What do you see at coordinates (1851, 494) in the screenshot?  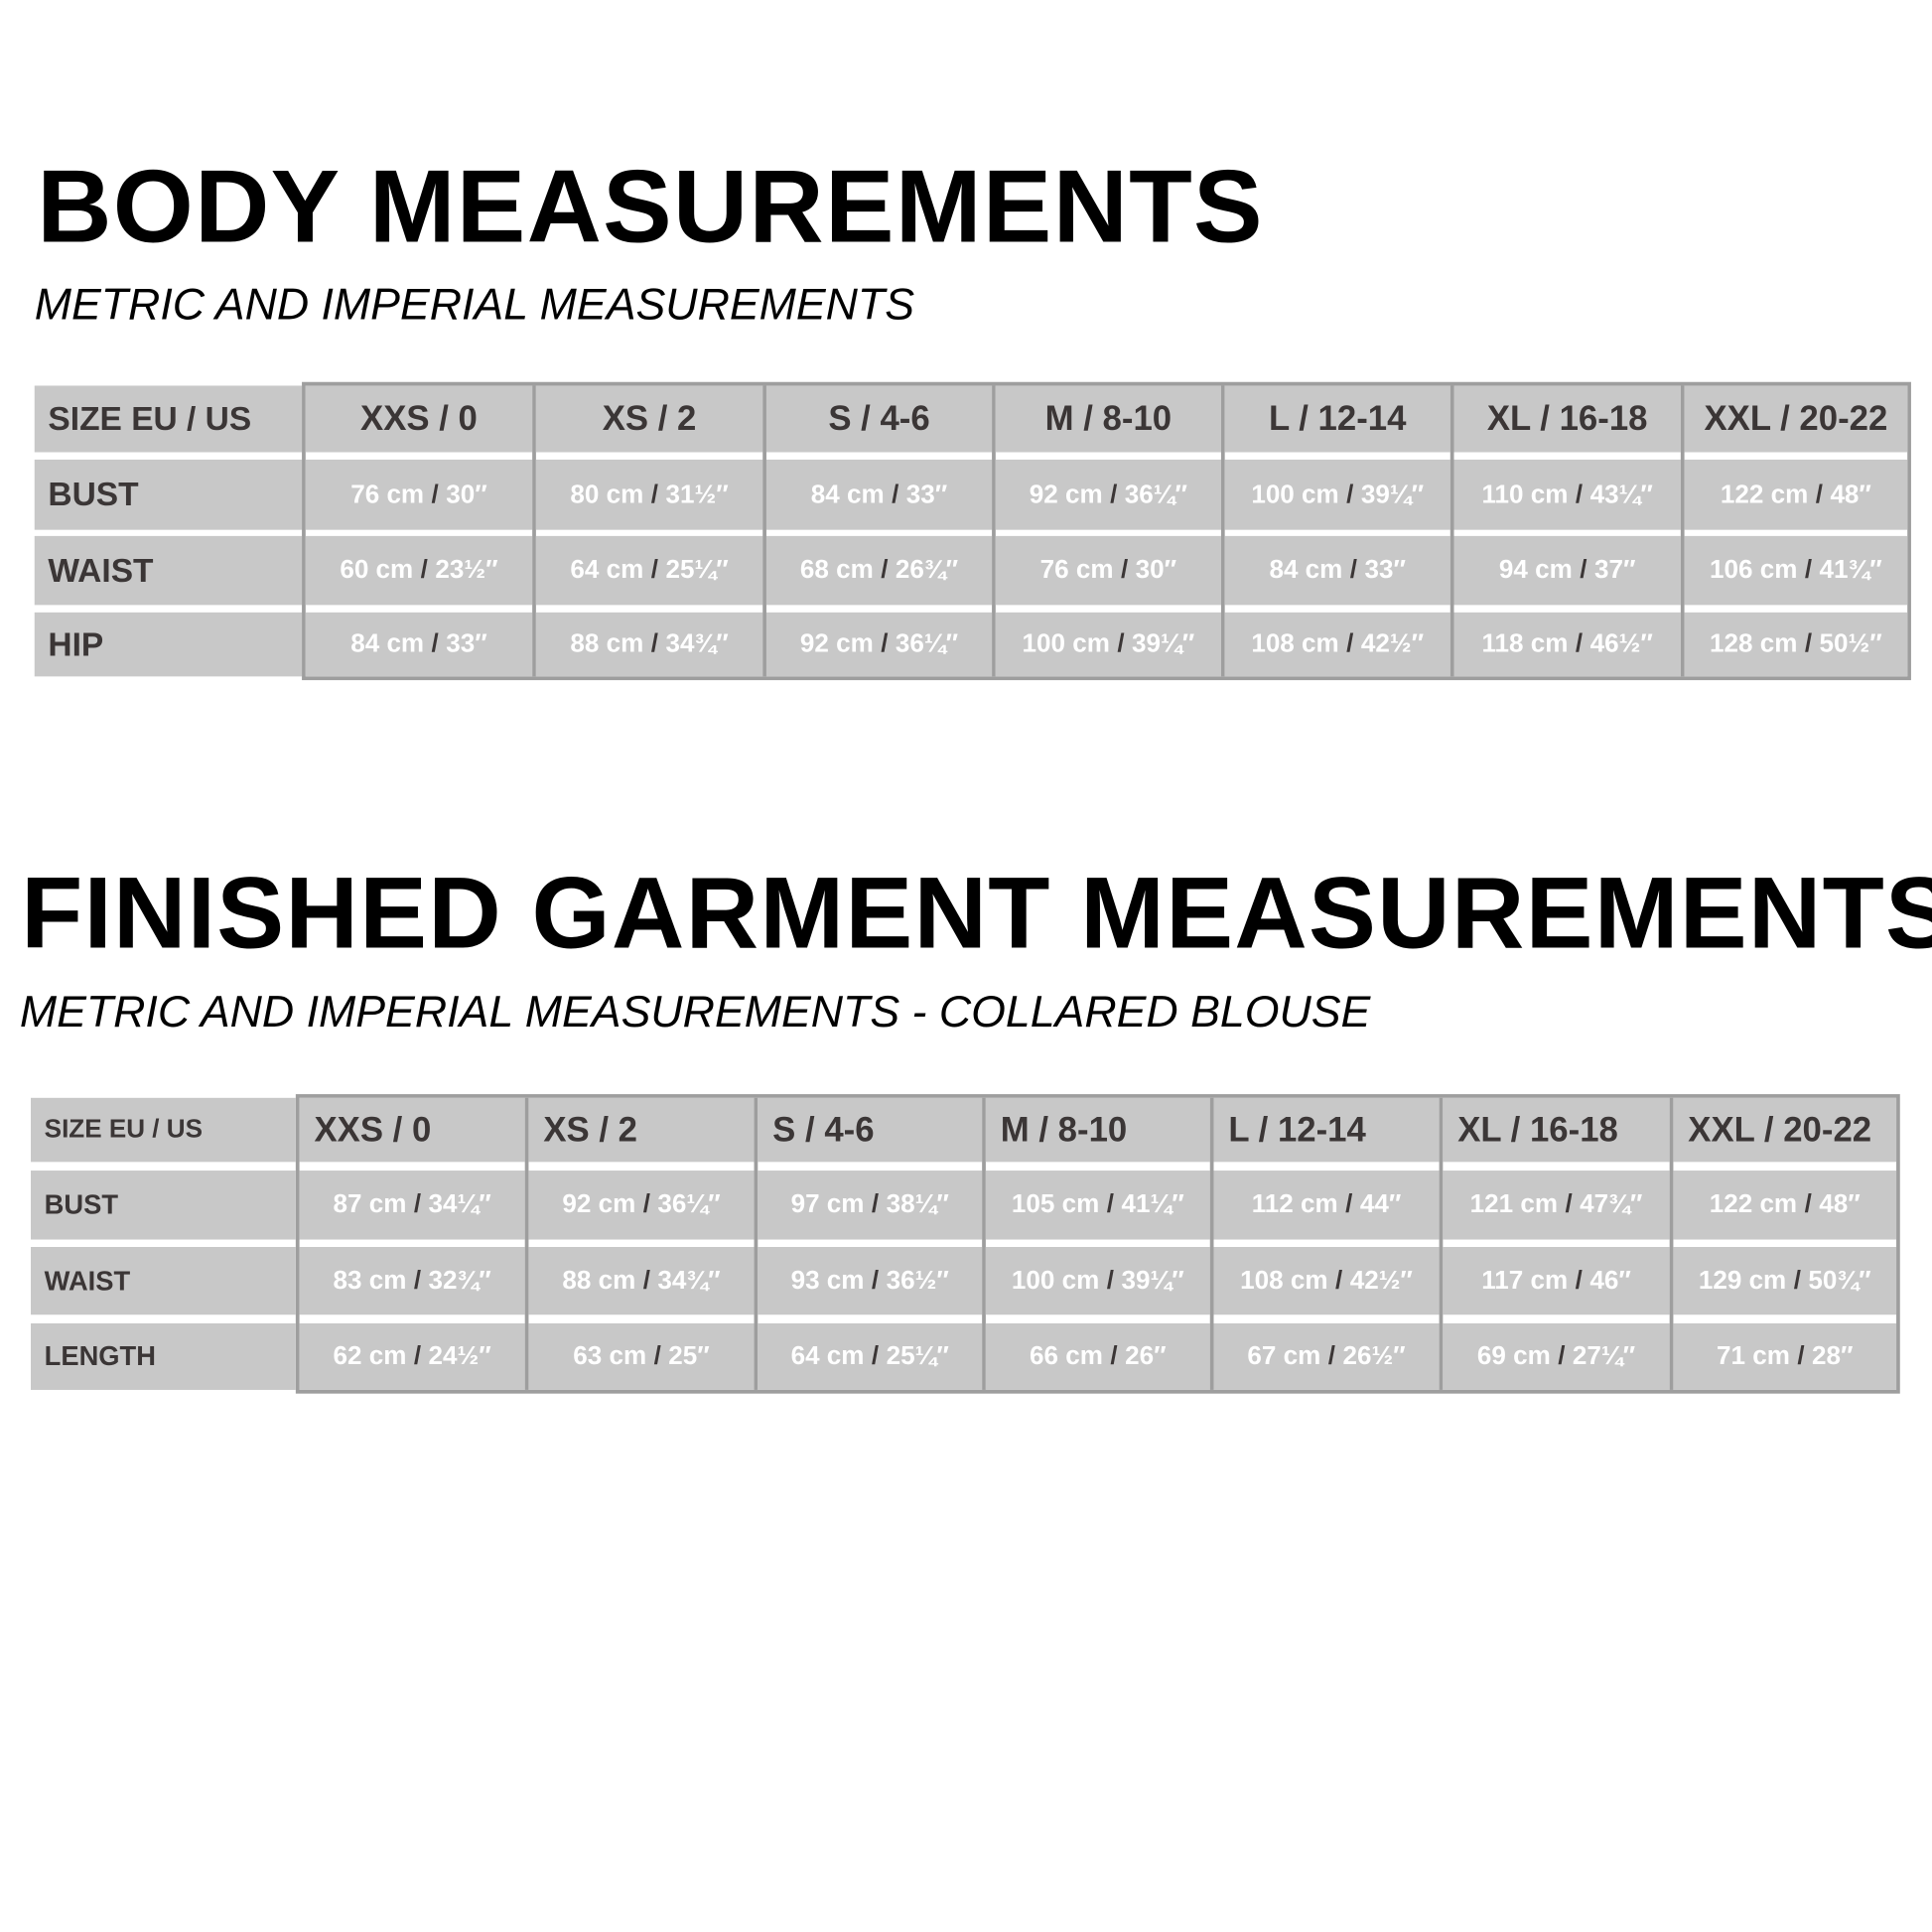 I see `inch-value: 48″` at bounding box center [1851, 494].